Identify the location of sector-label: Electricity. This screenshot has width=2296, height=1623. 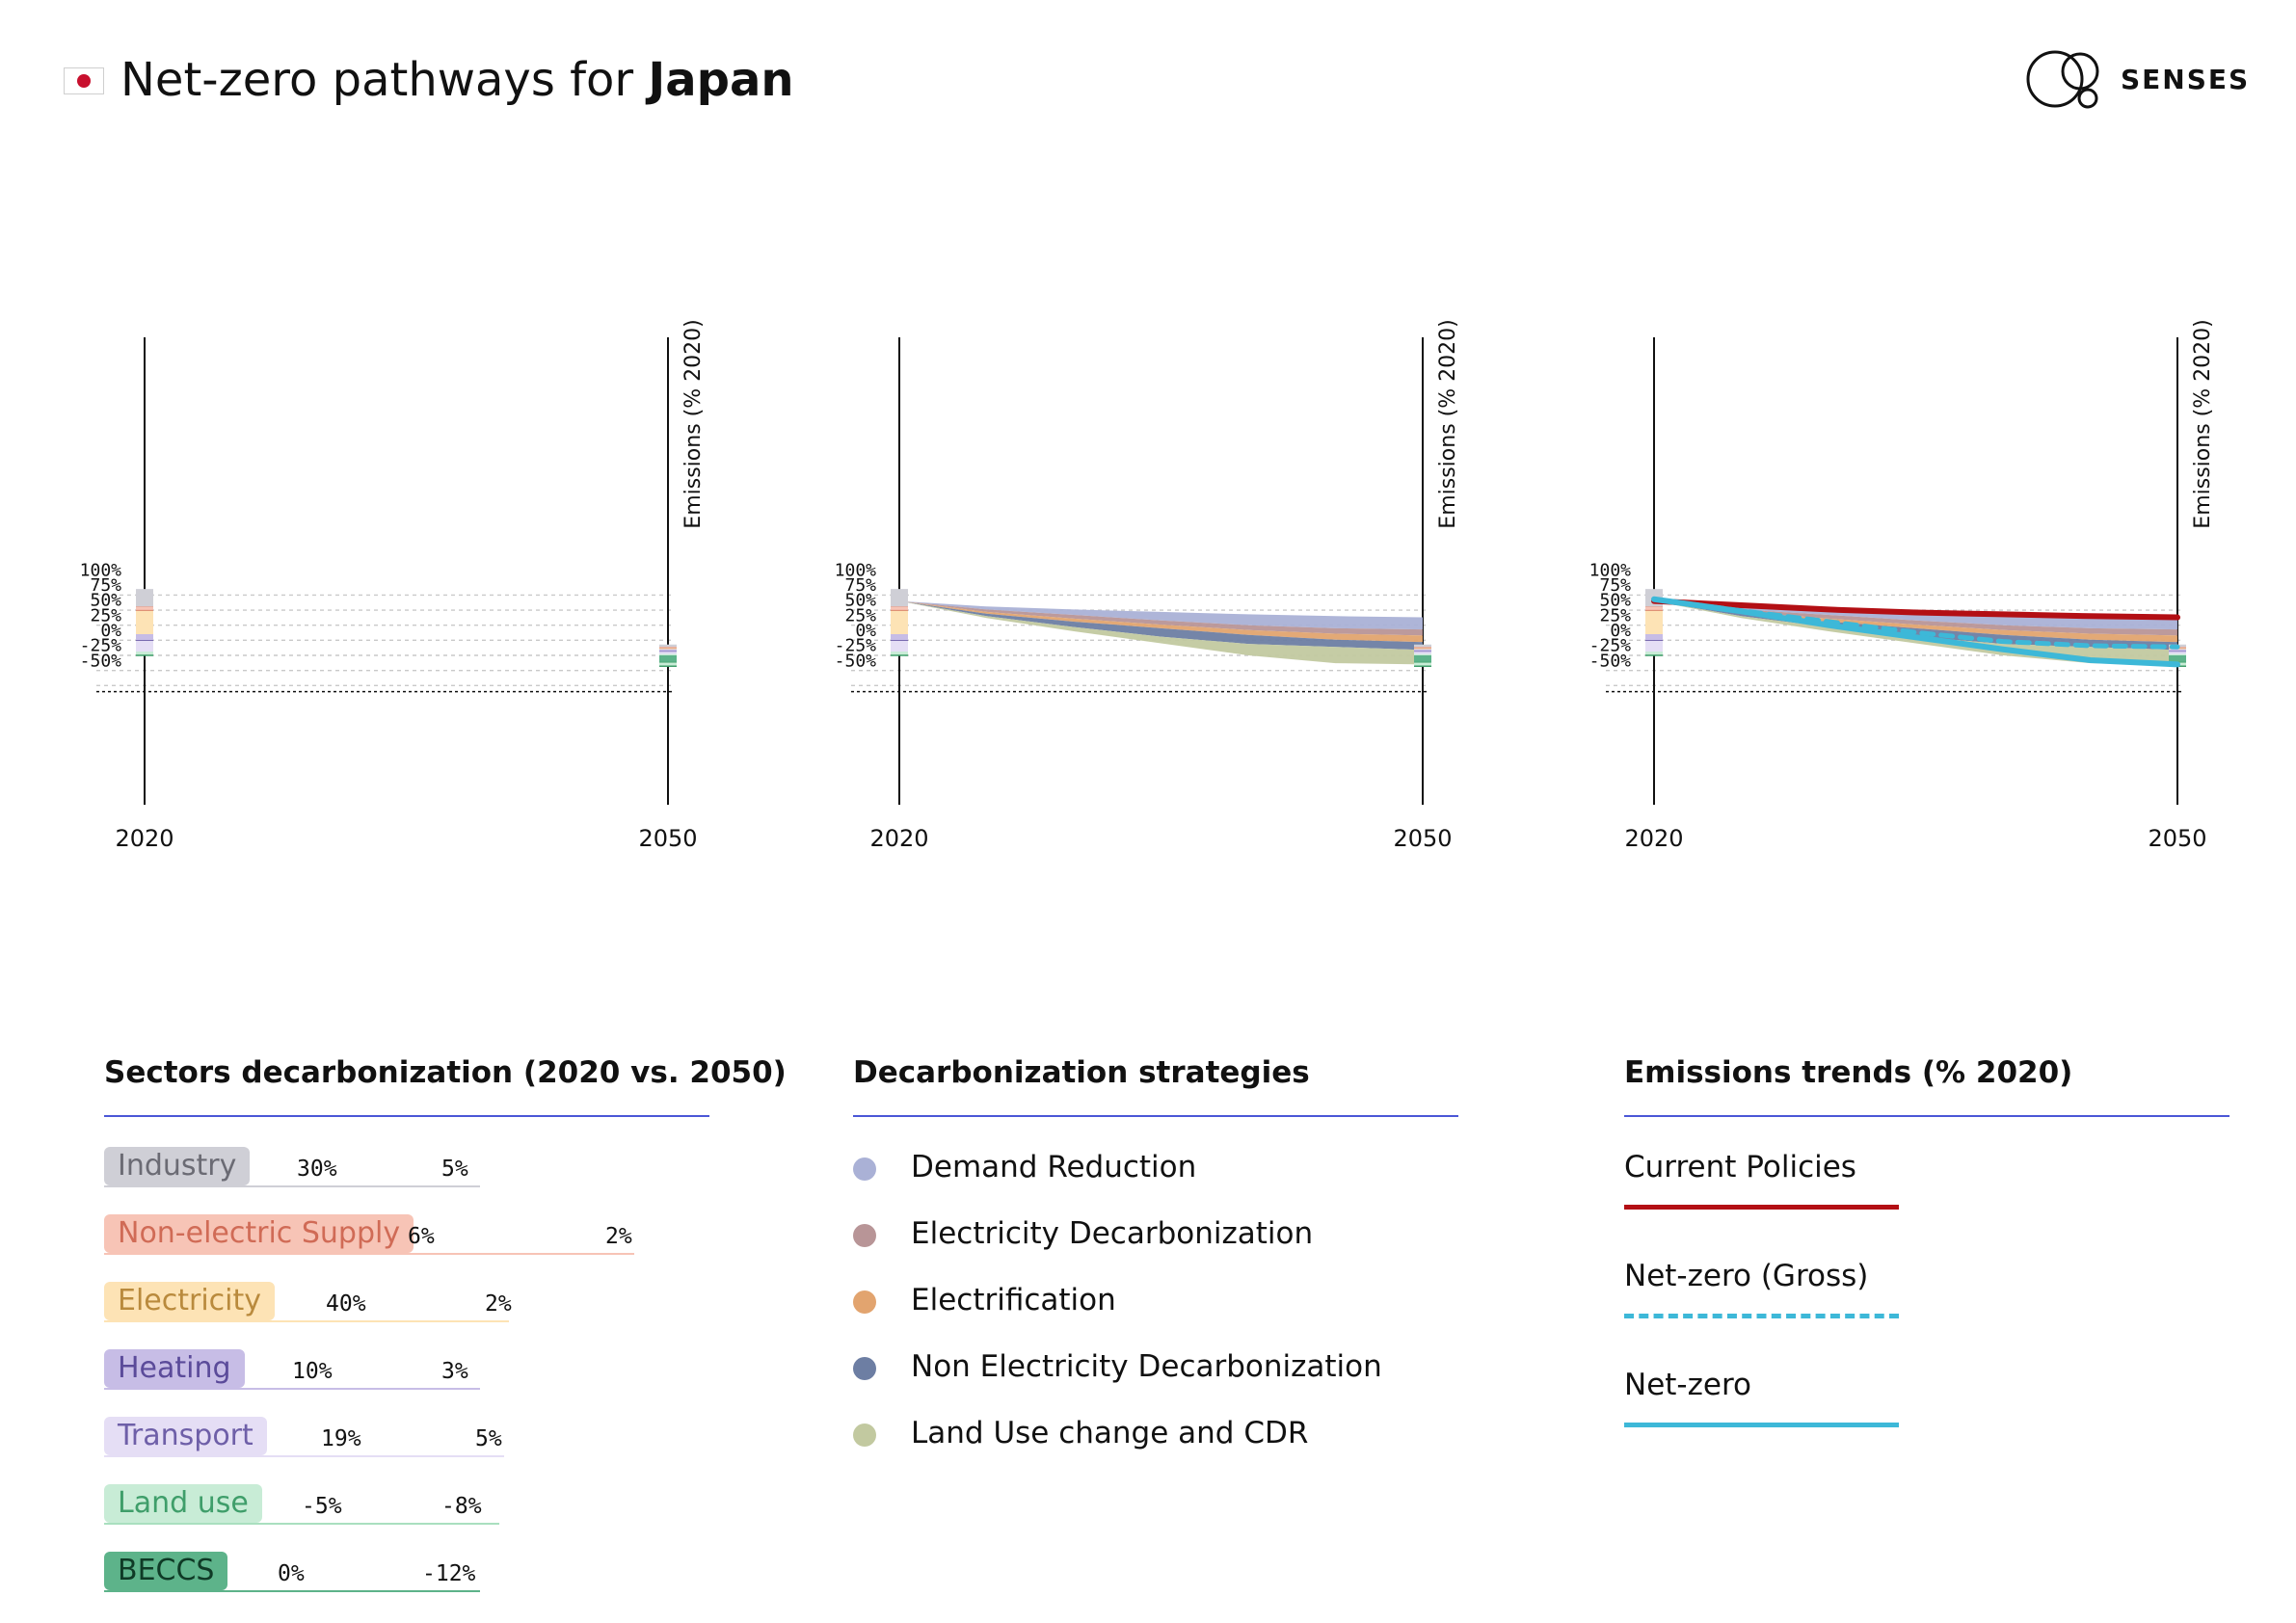
(190, 1301).